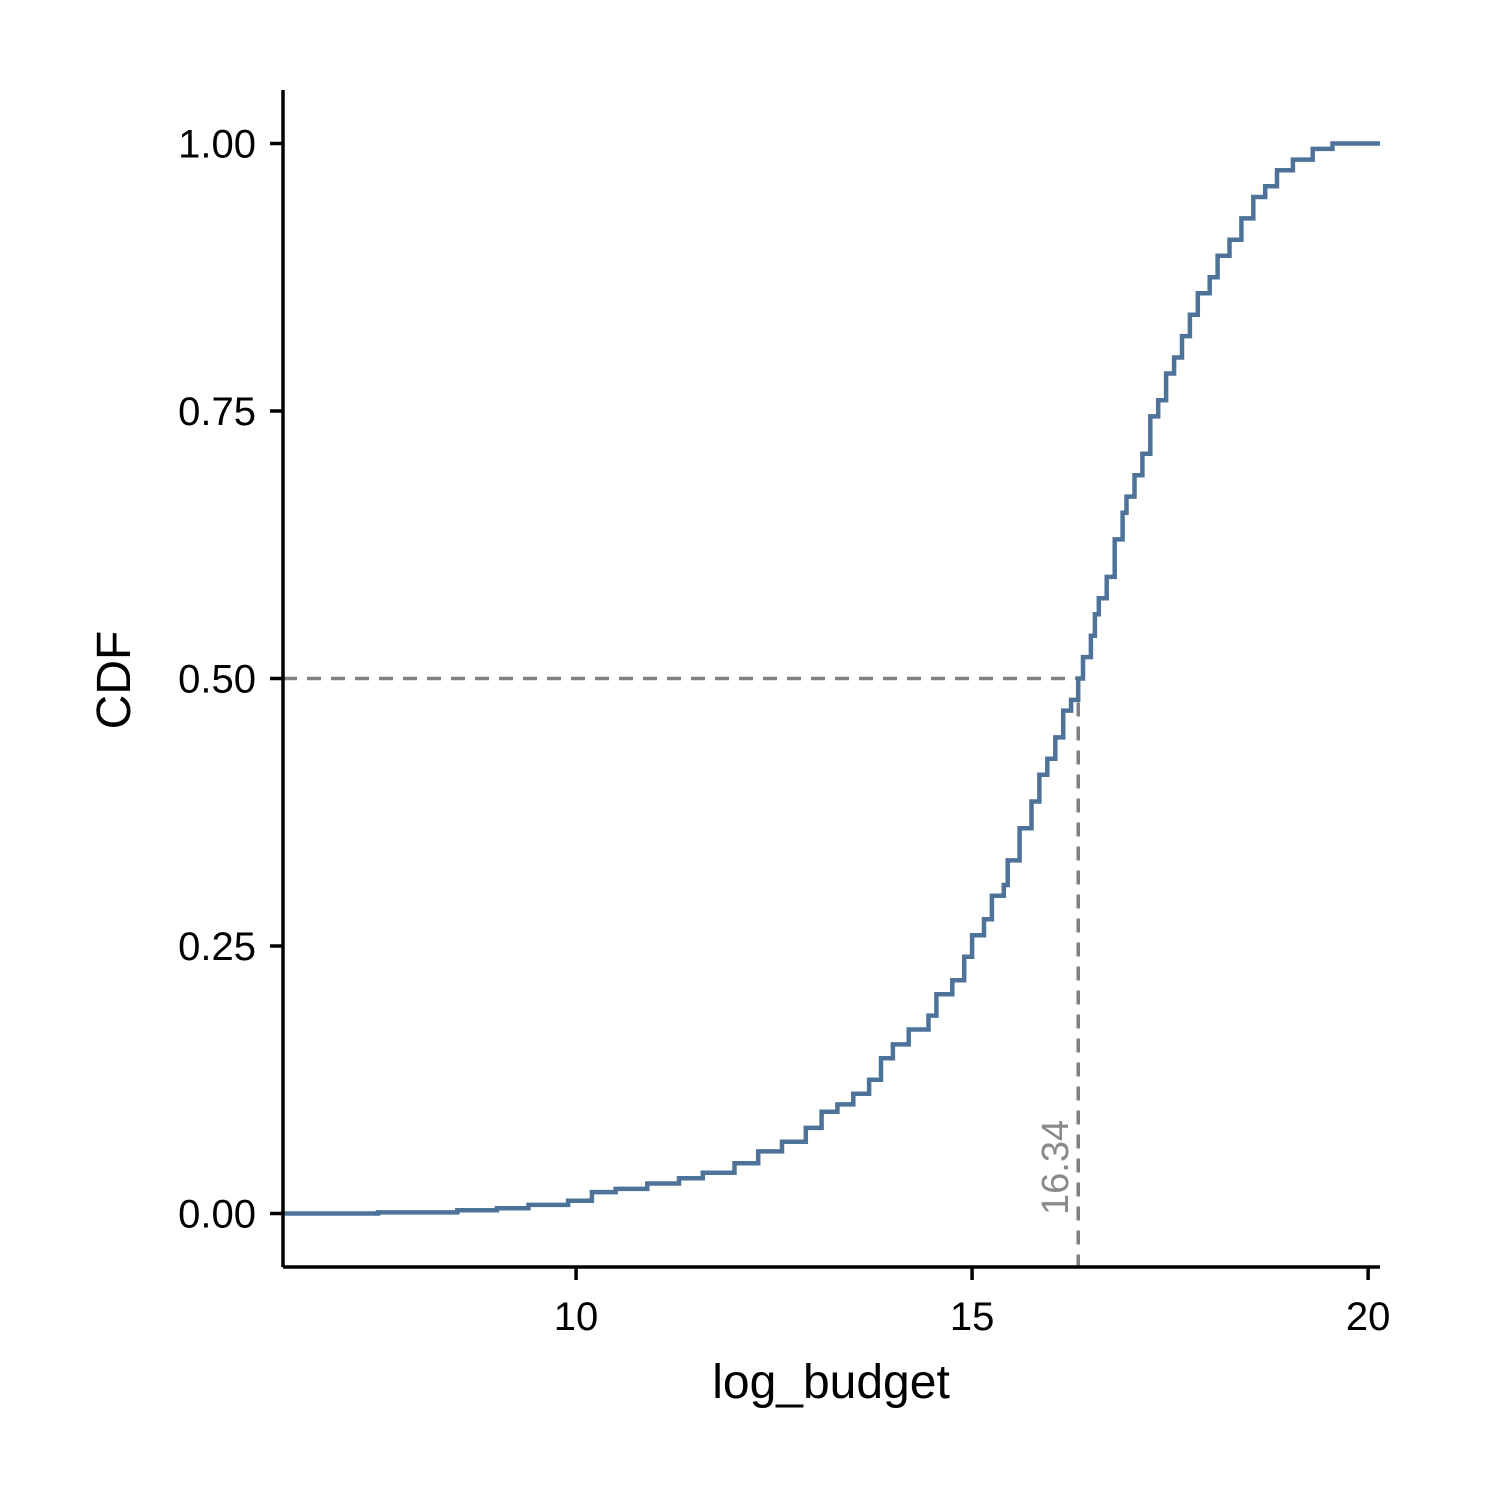  I want to click on x-tick-label: 15, so click(972, 1317).